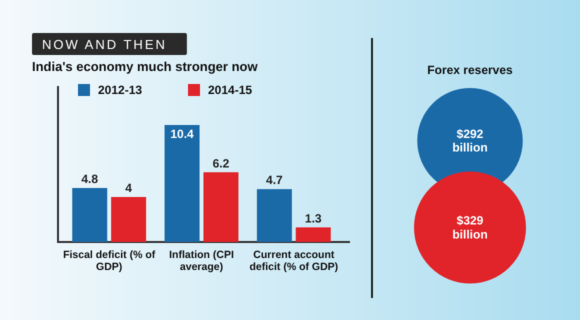 The width and height of the screenshot is (580, 320). Describe the element at coordinates (470, 228) in the screenshot. I see `data-label: $329 billion` at that location.